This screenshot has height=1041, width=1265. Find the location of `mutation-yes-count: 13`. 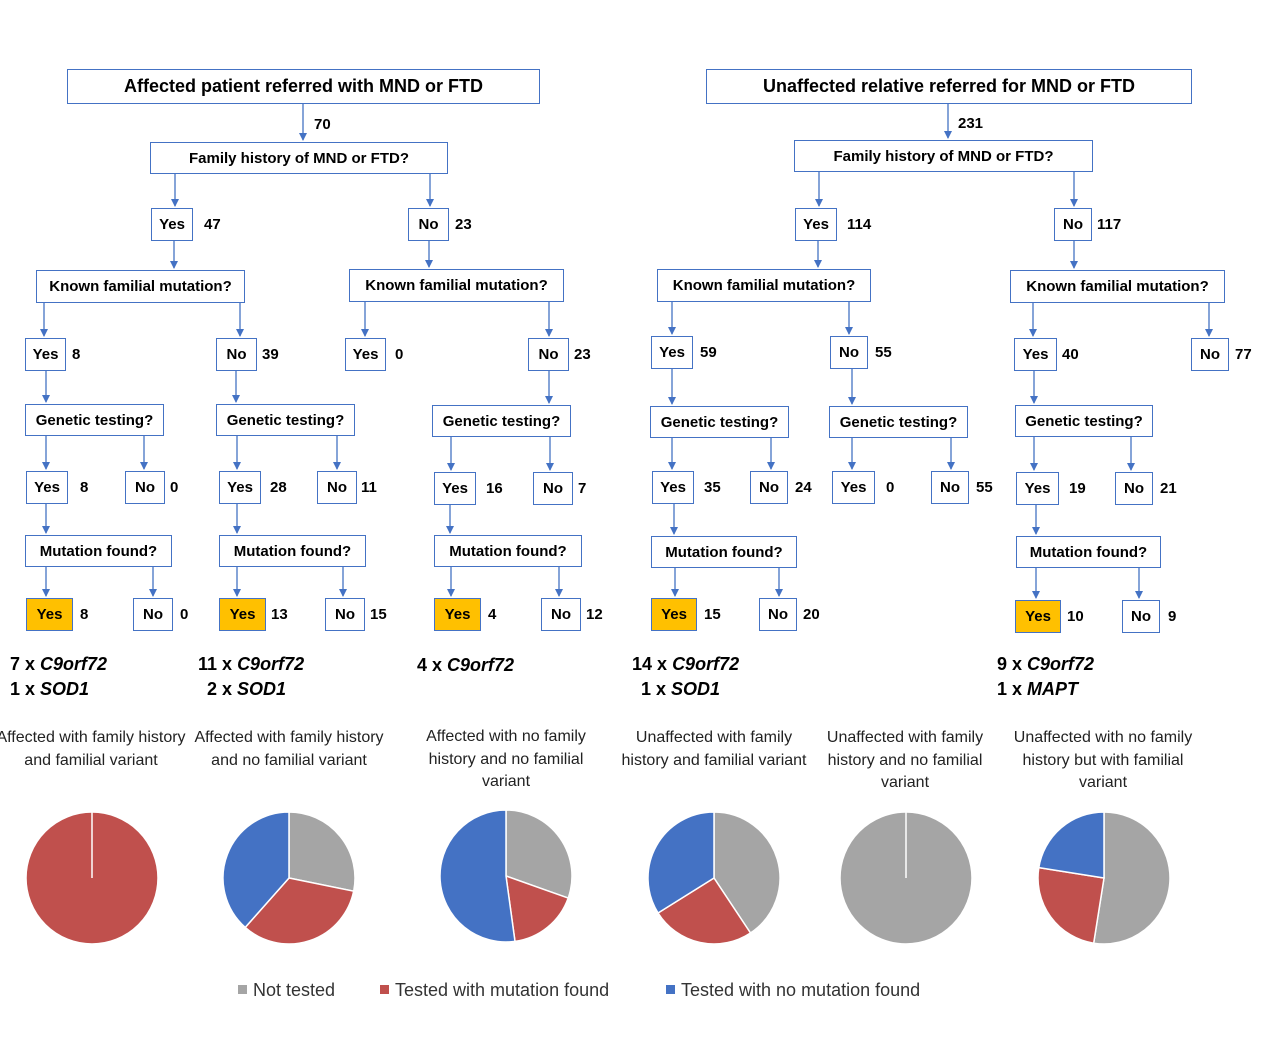

mutation-yes-count: 13 is located at coordinates (279, 614).